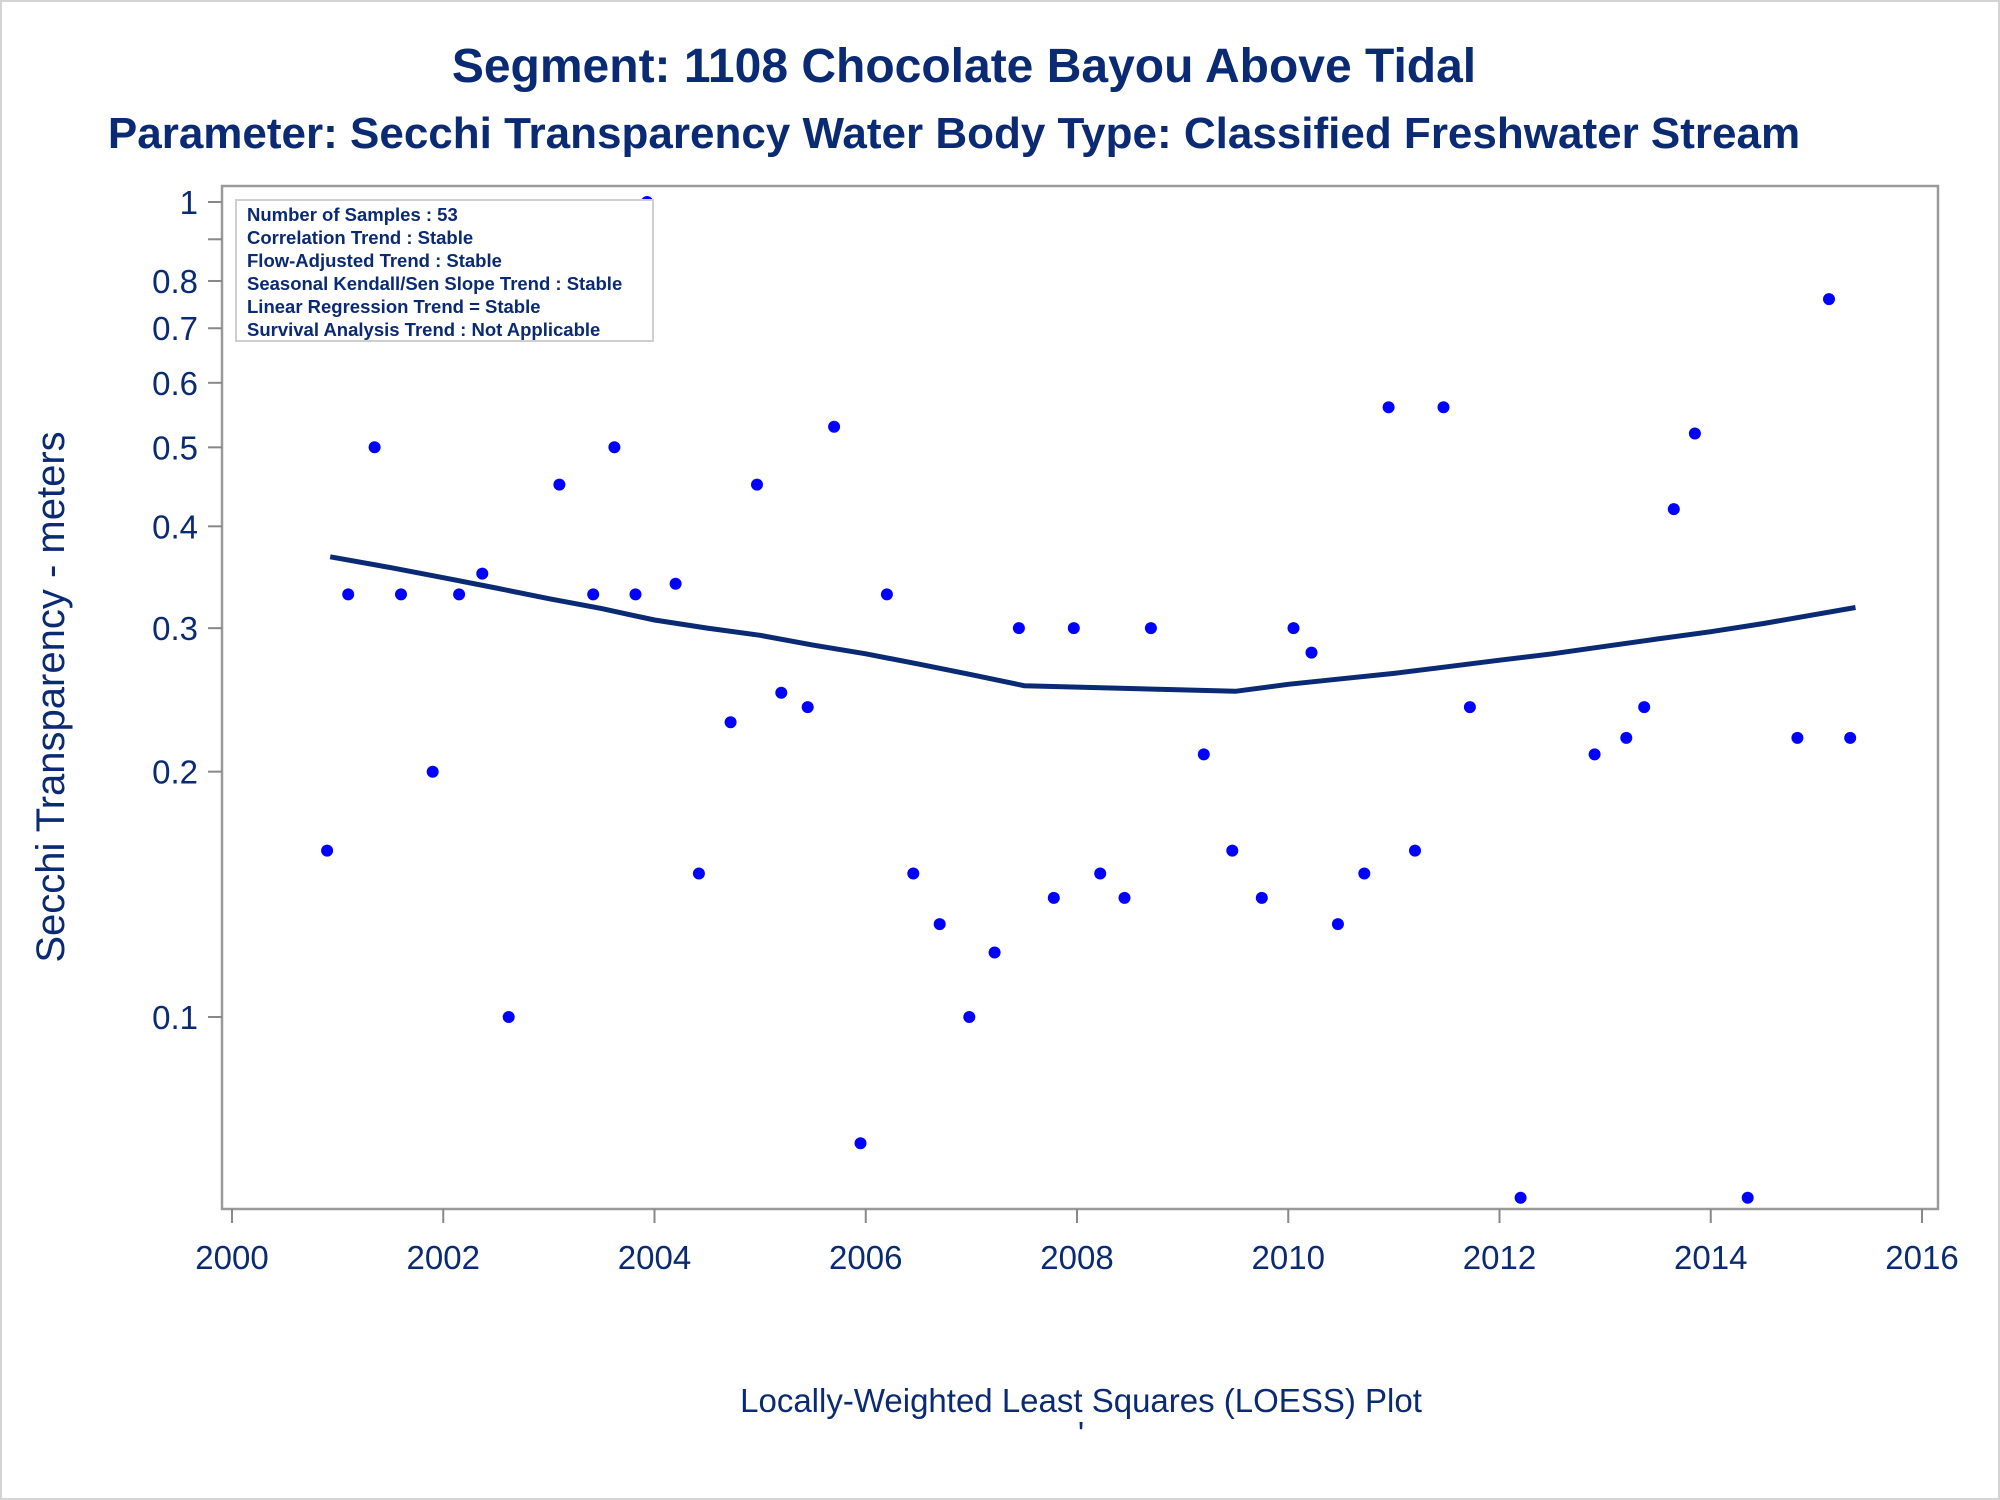  I want to click on x-tick-label: 2008, so click(1076, 1257).